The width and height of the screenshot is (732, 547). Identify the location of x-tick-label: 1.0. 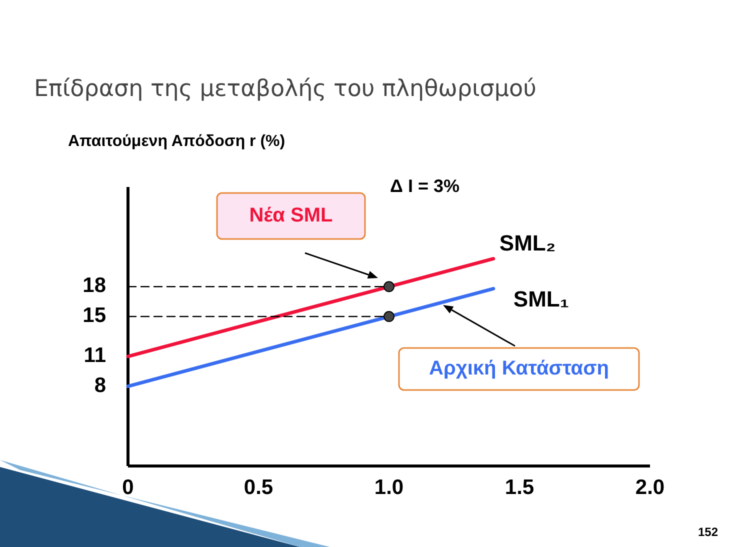
(389, 487).